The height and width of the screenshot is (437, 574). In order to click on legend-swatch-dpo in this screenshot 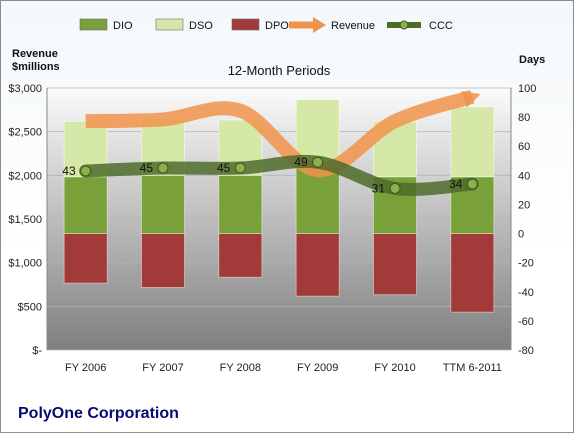, I will do `click(245, 24)`.